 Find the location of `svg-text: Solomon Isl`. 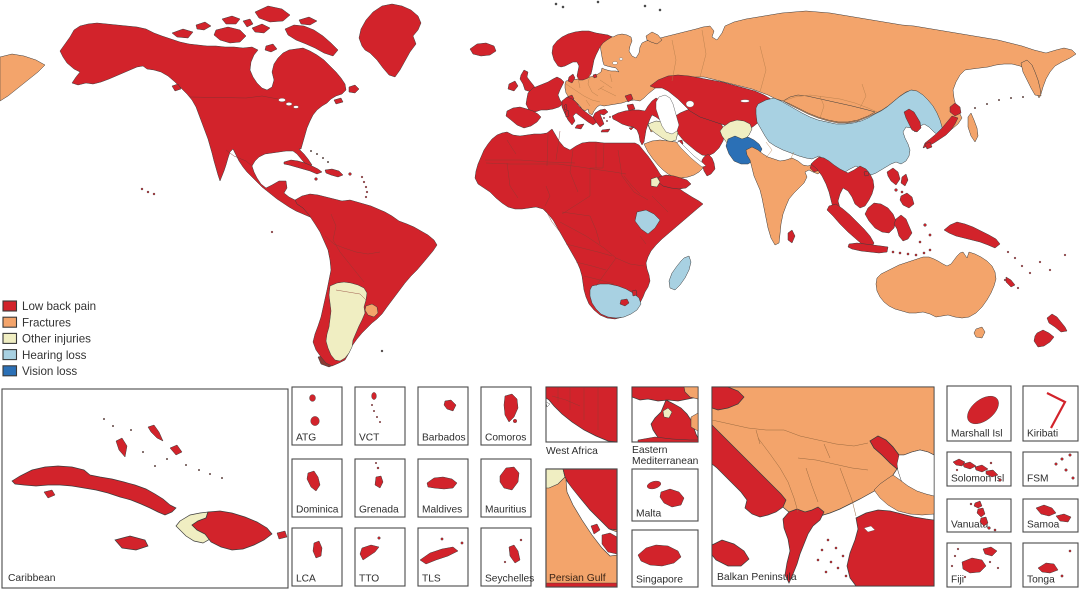

svg-text: Solomon Isl is located at coordinates (977, 479).